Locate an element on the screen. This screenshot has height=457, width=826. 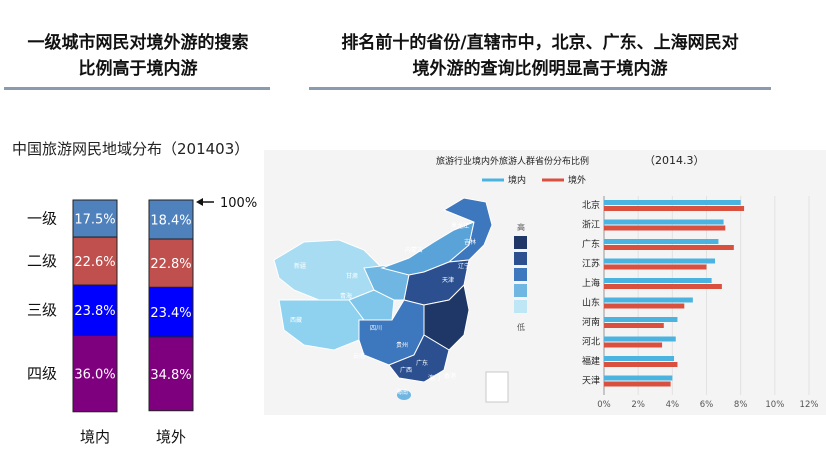
province-label: 江苏 is located at coordinates (591, 264).